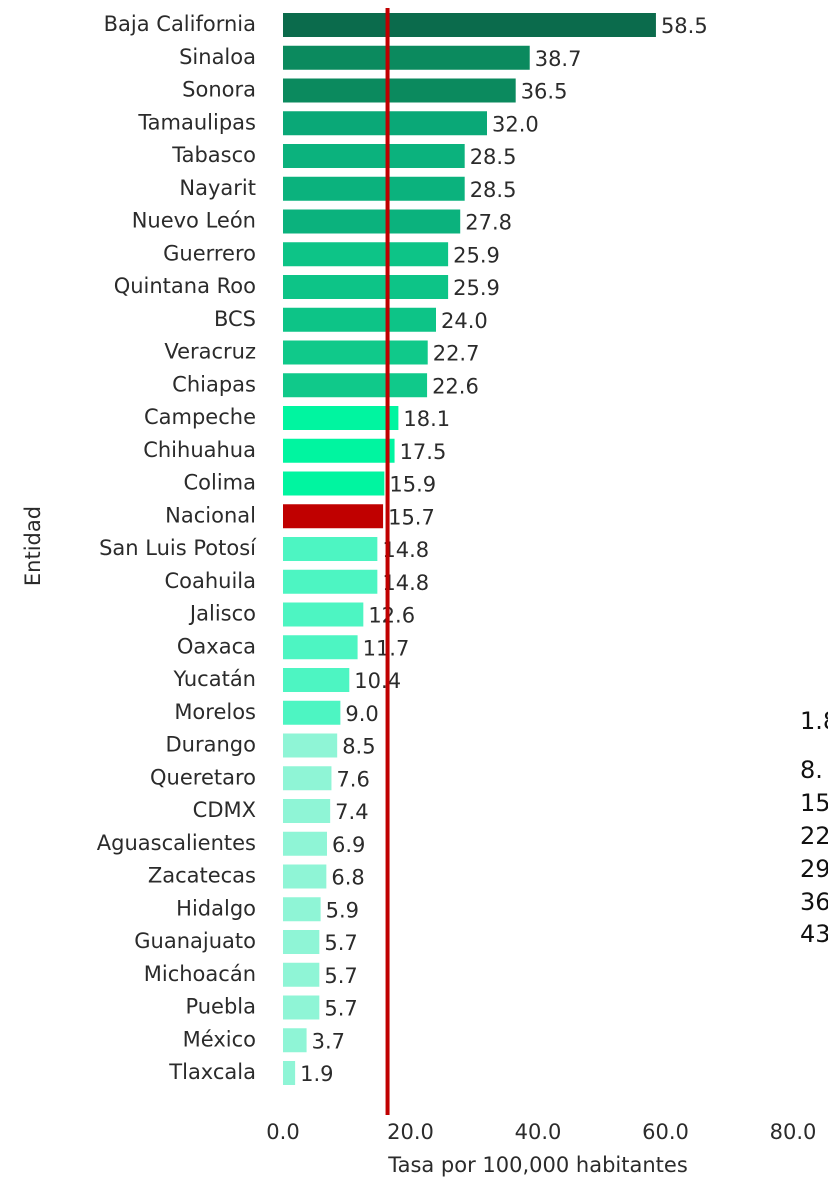  Describe the element at coordinates (455, 386) in the screenshot. I see `value-label: 22.6` at that location.